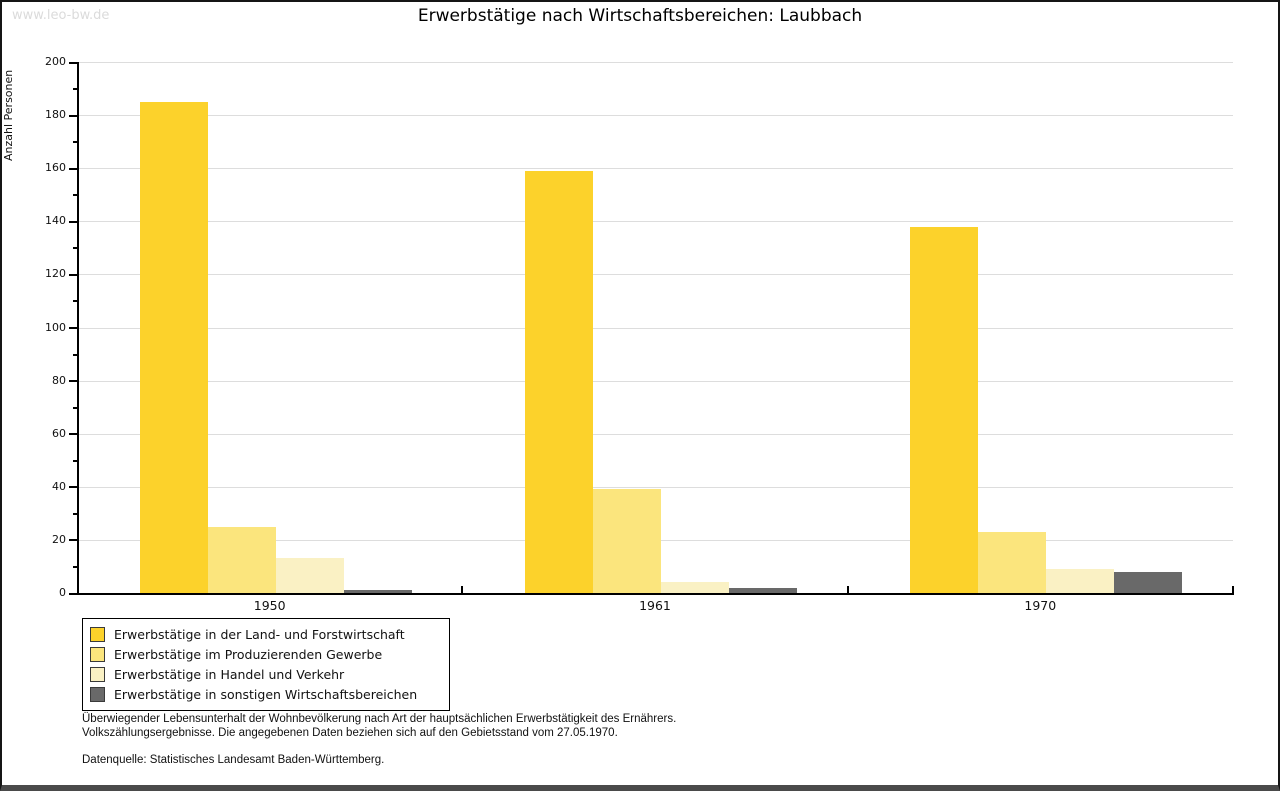 The image size is (1280, 791). What do you see at coordinates (627, 541) in the screenshot?
I see `bar-1961-series2` at bounding box center [627, 541].